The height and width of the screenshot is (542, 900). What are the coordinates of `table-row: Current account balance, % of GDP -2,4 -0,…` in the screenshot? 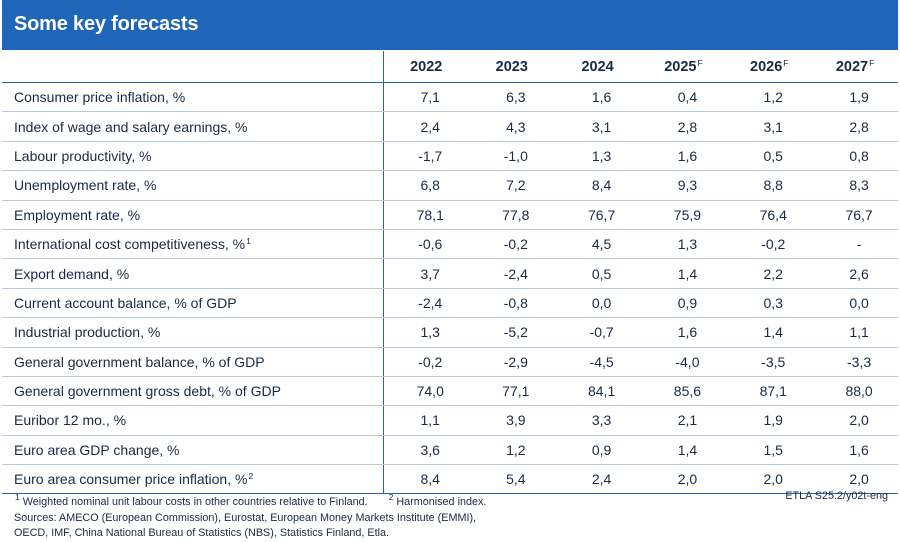 It's located at (450, 303).